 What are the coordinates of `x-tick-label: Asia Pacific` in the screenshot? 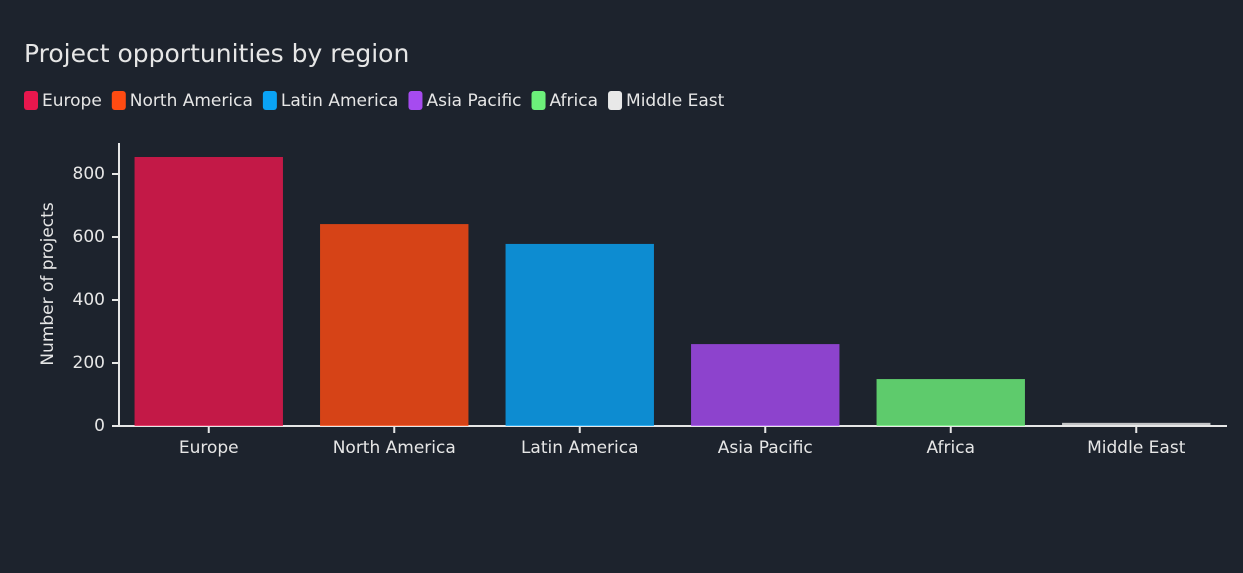 It's located at (765, 448).